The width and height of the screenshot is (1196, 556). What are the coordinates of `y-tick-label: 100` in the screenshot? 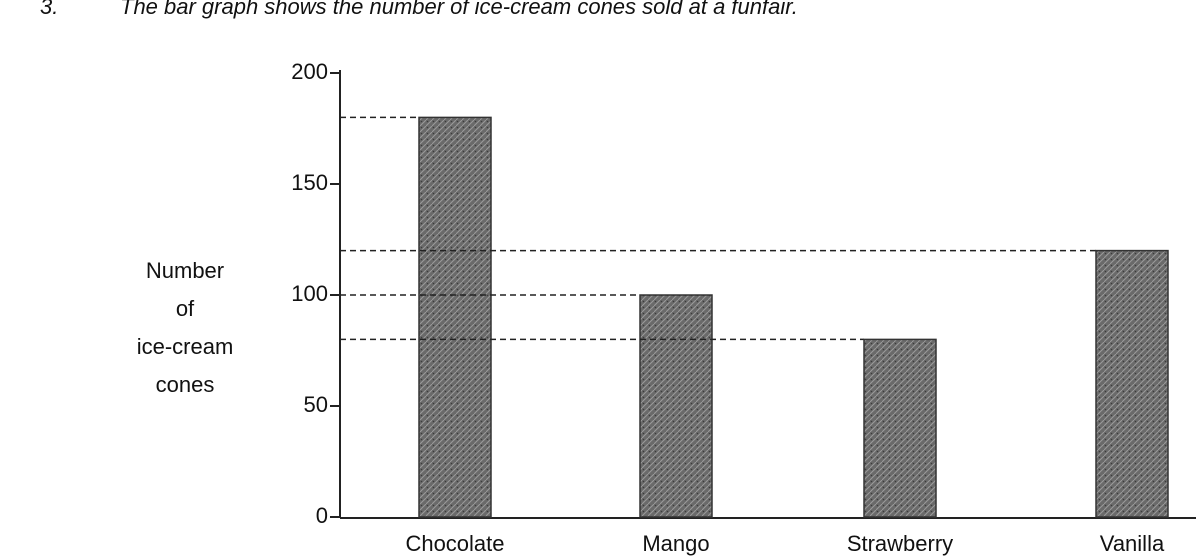 It's located at (309, 293).